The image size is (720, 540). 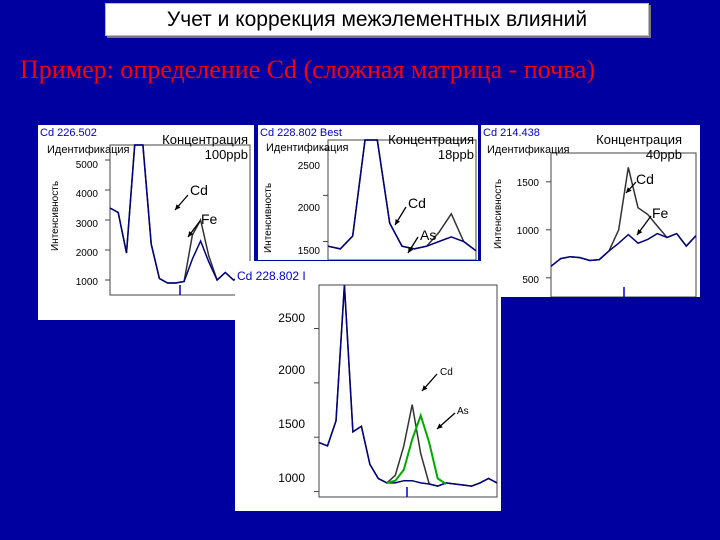 I want to click on chart-2-concentration-label: Концентрация, so click(x=431, y=139).